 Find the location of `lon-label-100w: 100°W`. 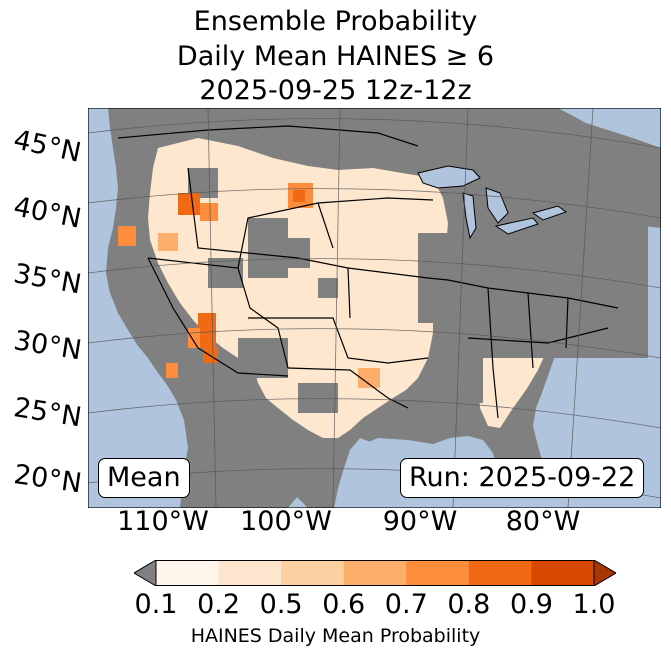

lon-label-100w: 100°W is located at coordinates (286, 521).